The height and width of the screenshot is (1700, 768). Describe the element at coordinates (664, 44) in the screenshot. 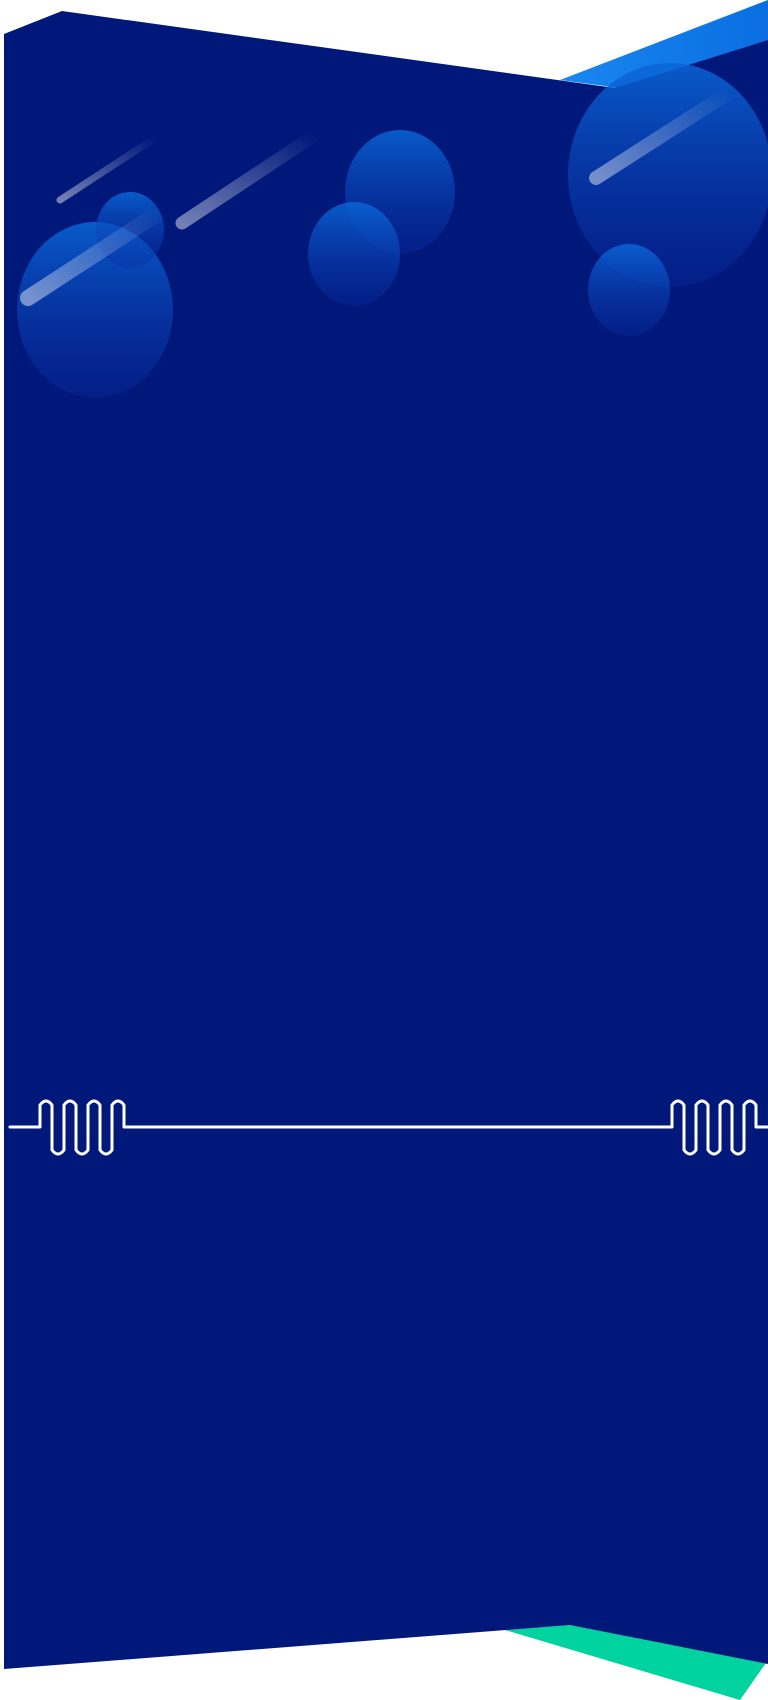

I see `top-accent-band` at that location.